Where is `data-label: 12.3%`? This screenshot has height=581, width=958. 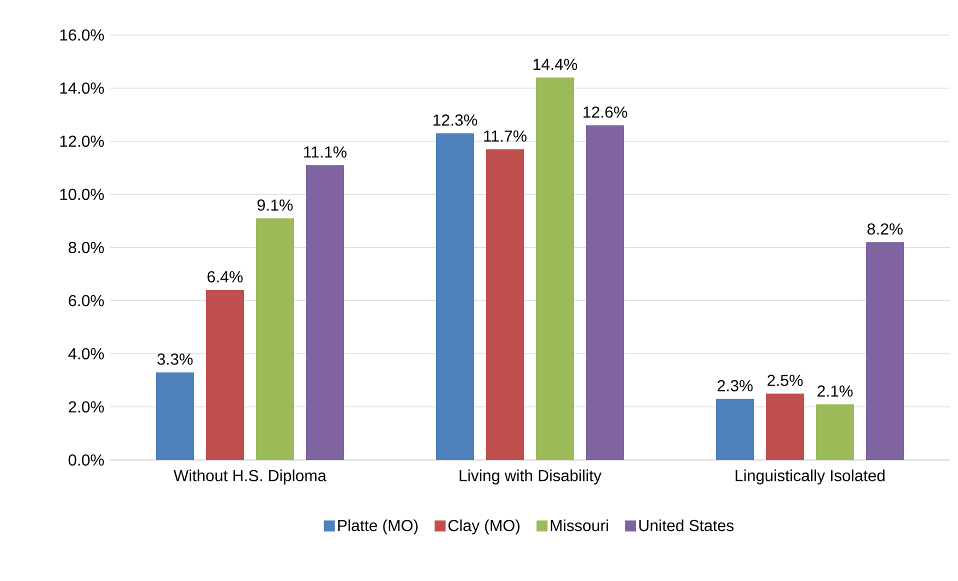 data-label: 12.3% is located at coordinates (456, 120).